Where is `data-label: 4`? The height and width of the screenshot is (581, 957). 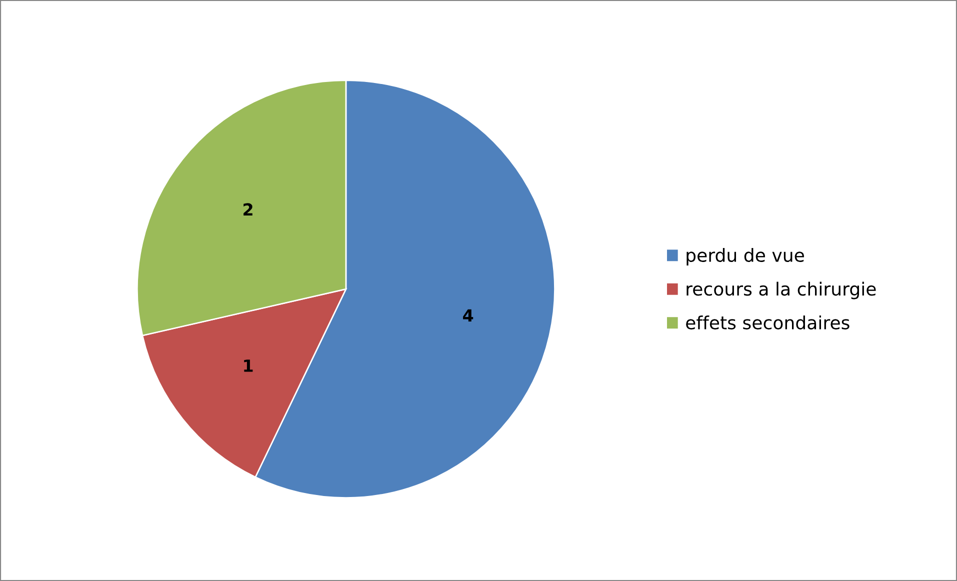 data-label: 4 is located at coordinates (468, 315).